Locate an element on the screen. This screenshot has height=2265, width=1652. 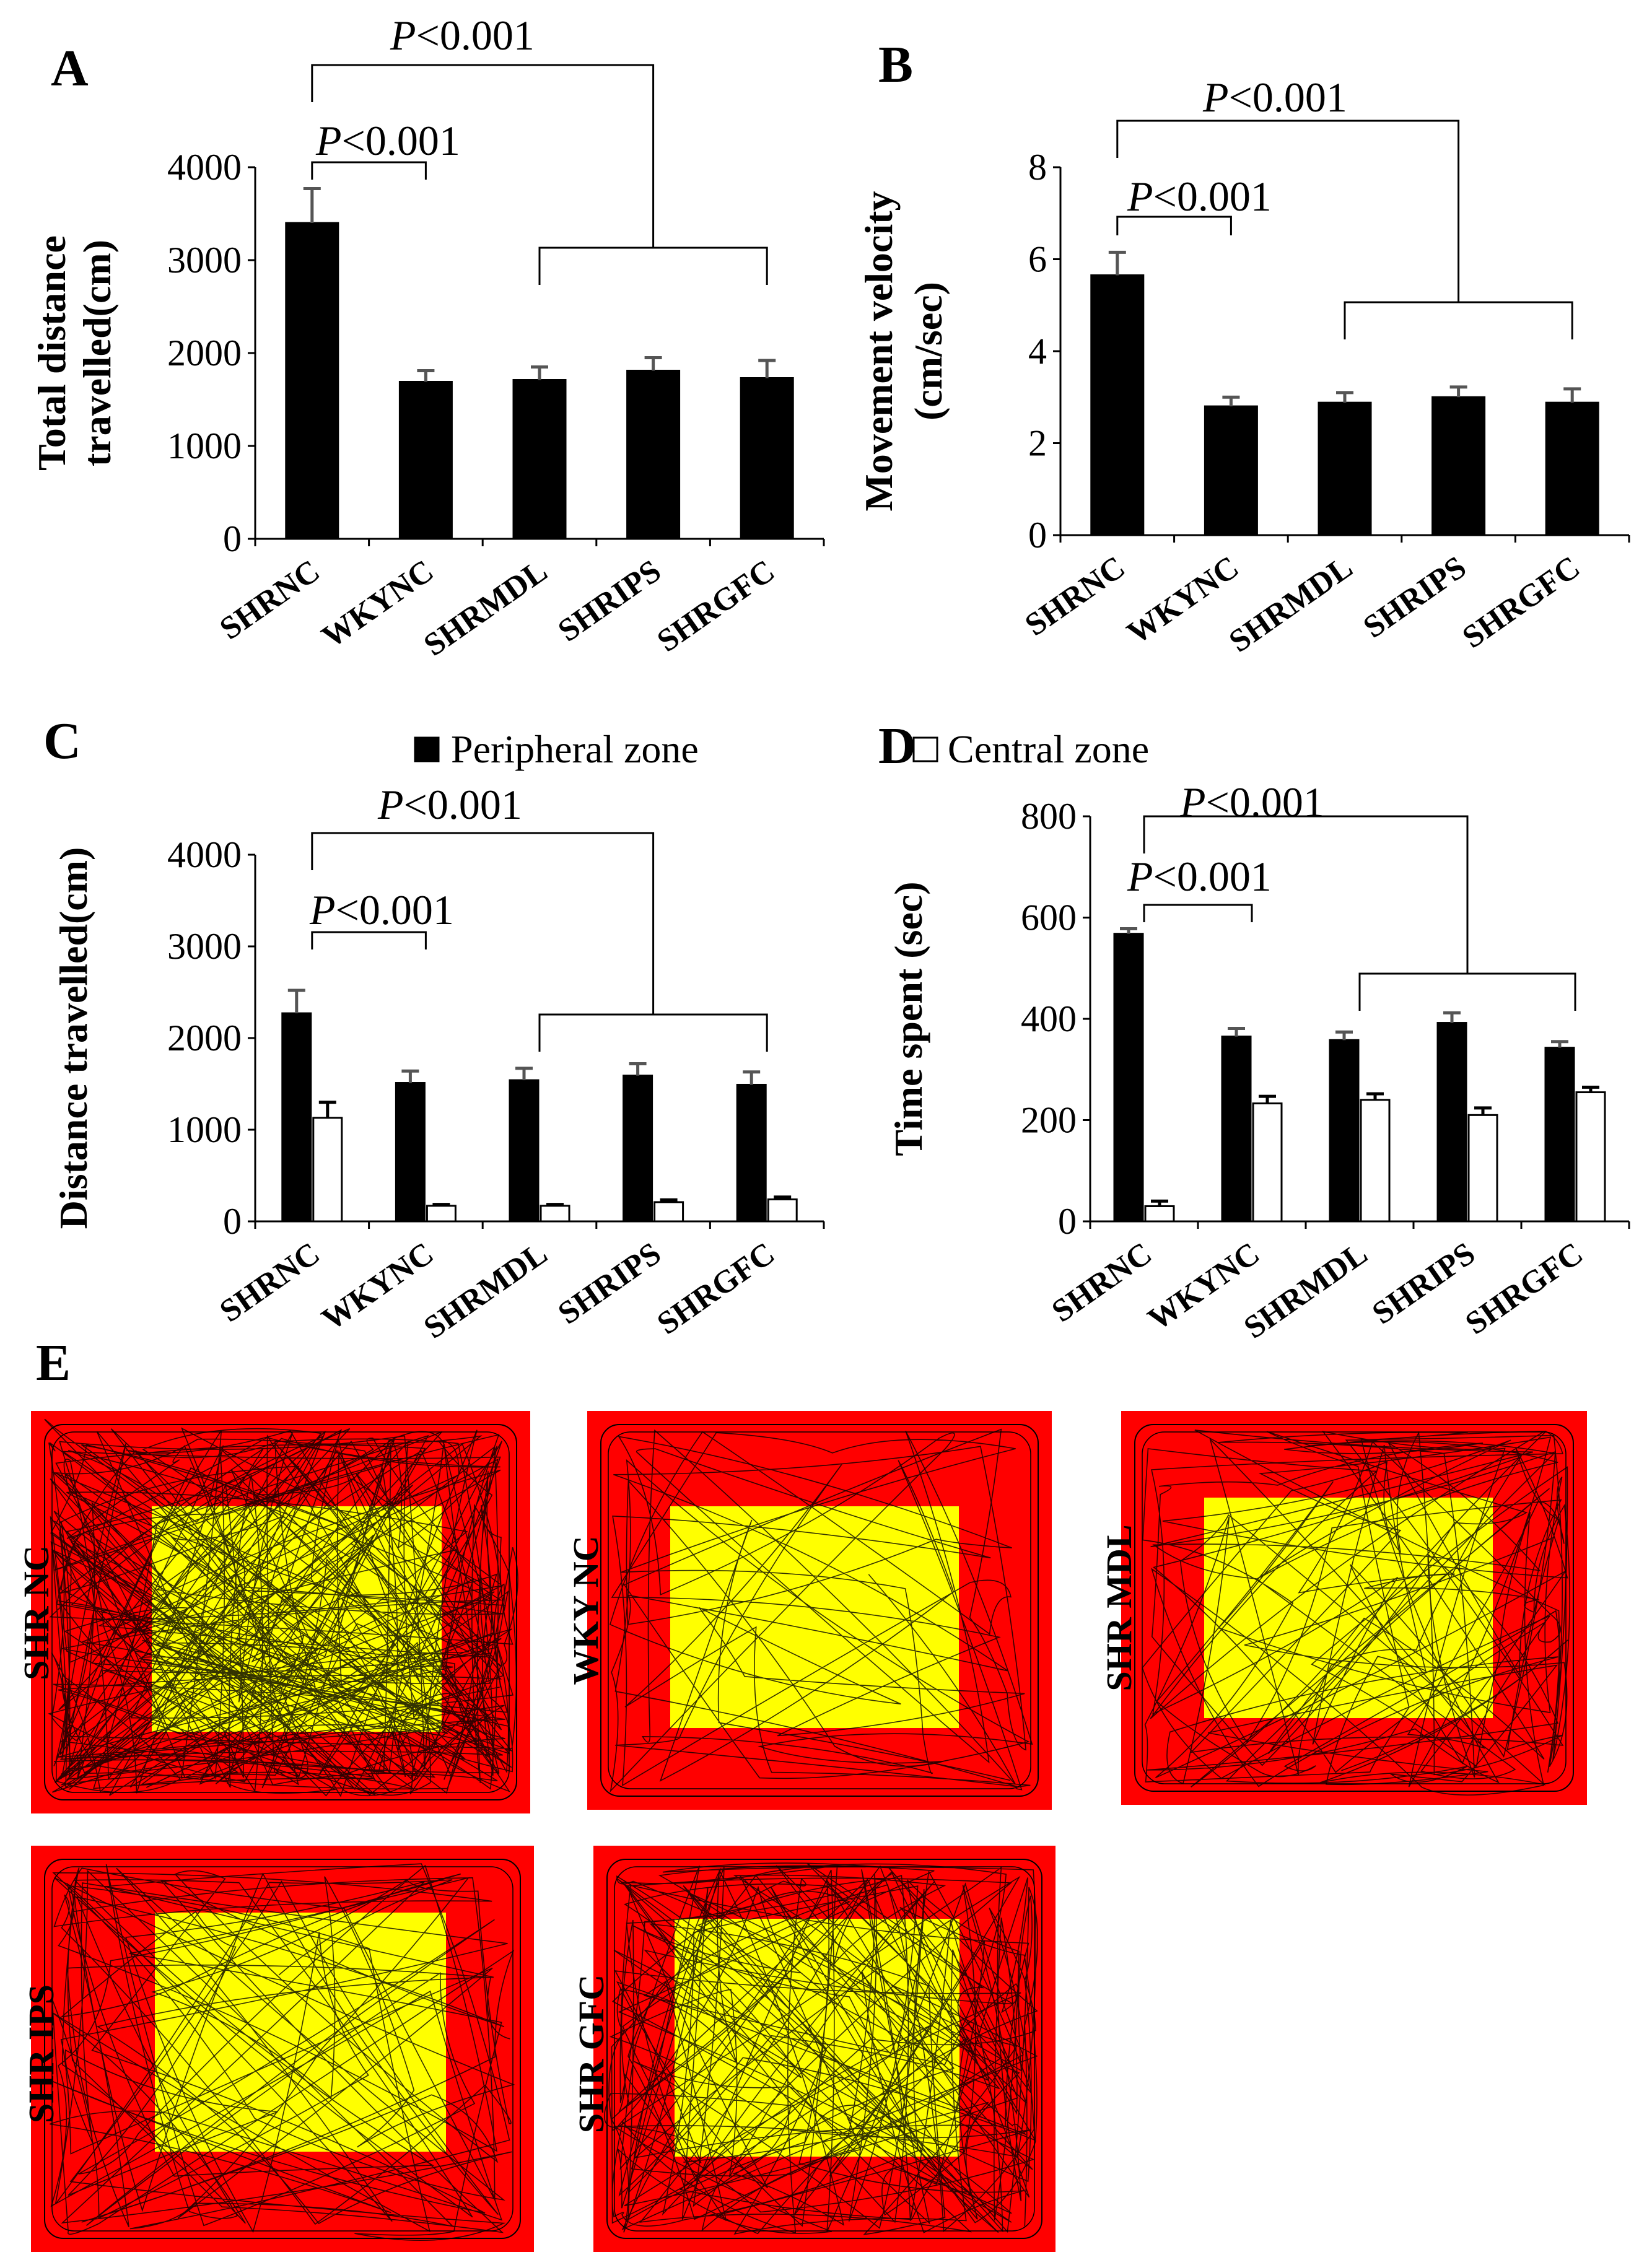
y-axis-title: travelled(cm) is located at coordinates (97, 353).